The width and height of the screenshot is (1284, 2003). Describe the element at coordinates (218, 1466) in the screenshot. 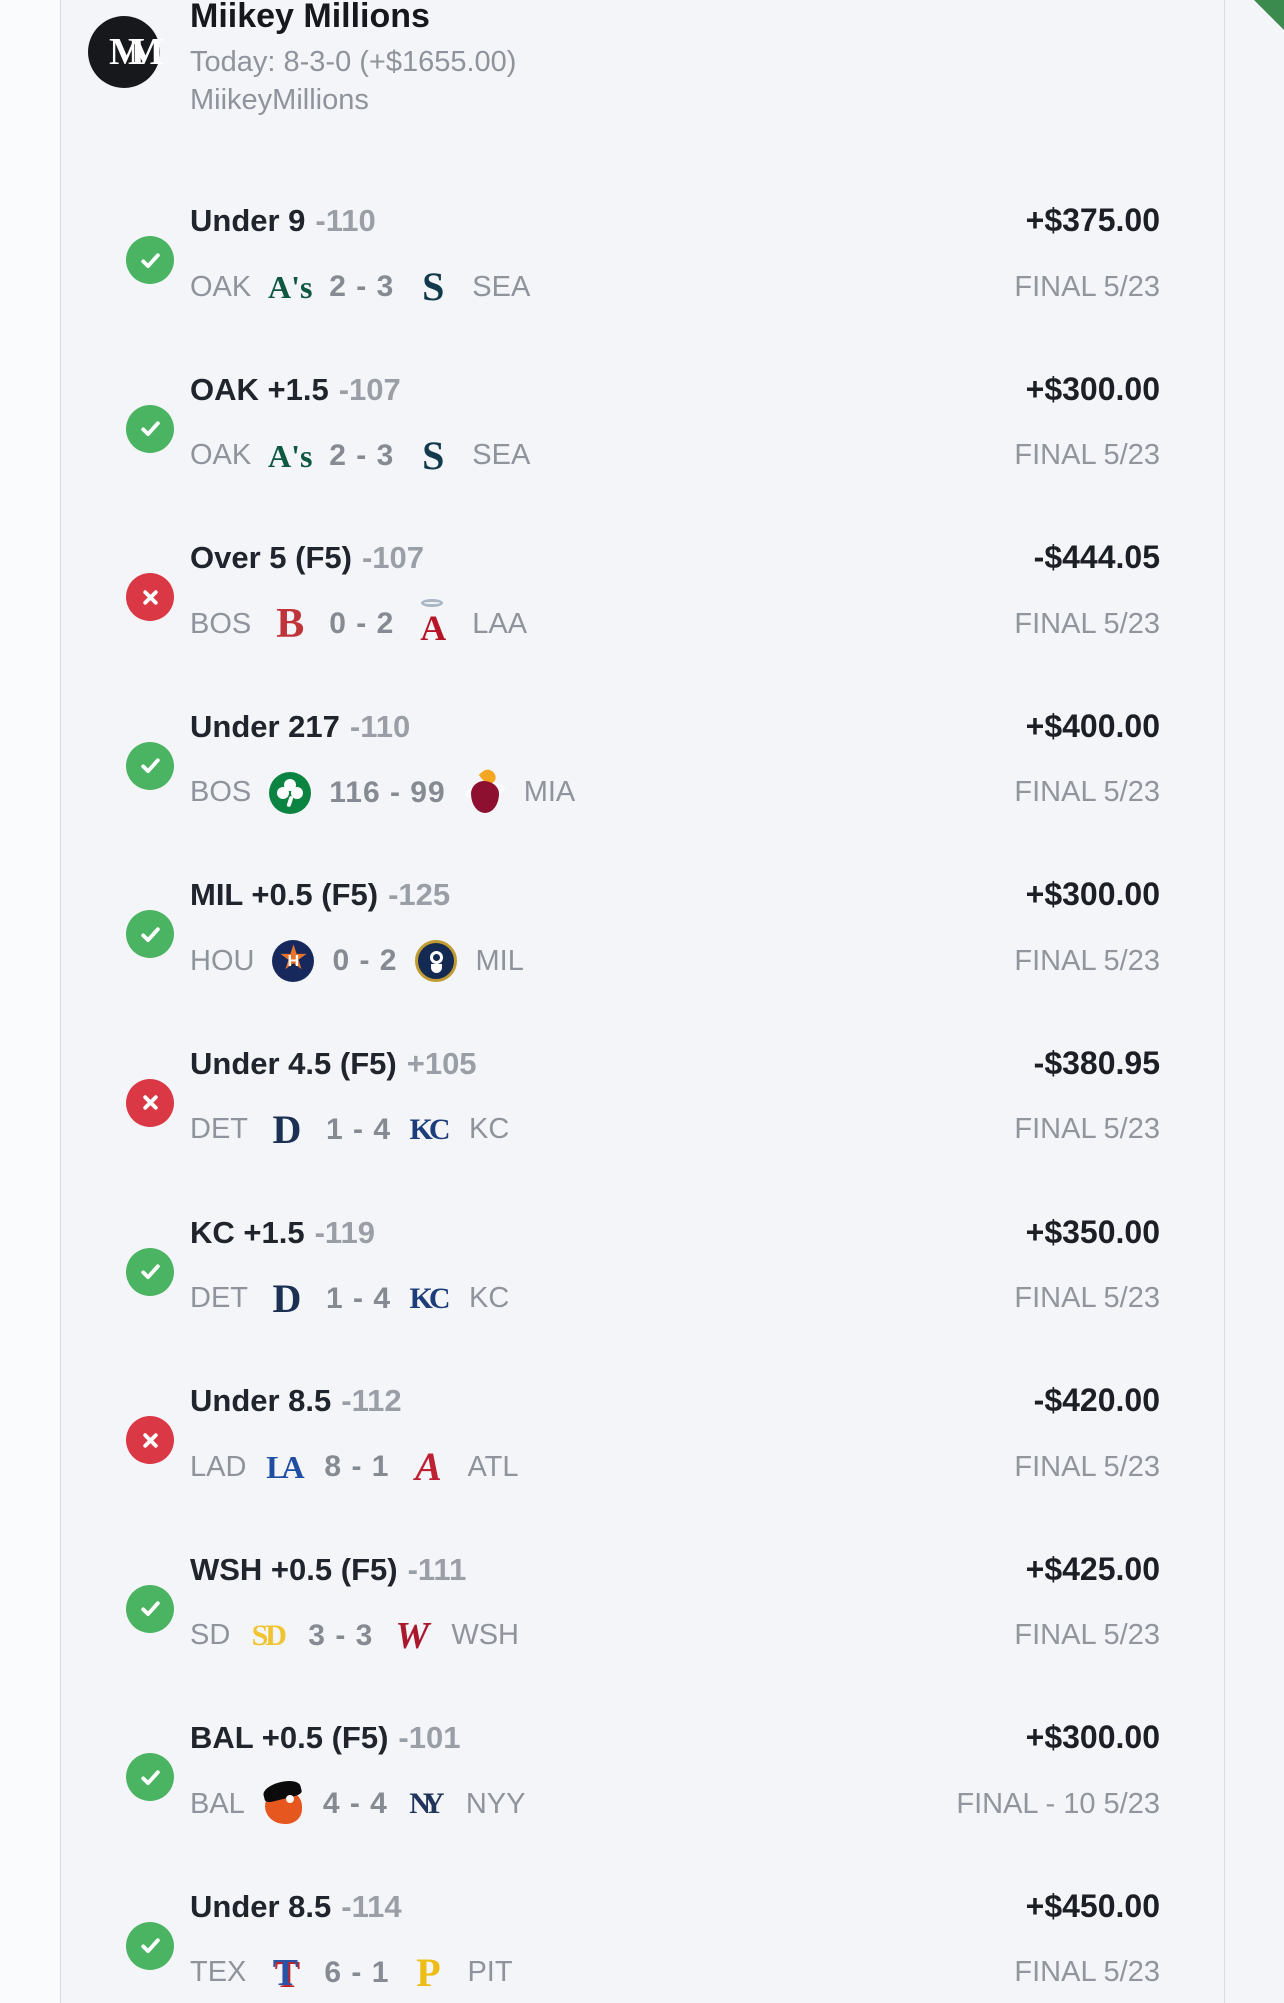

I see `away-team-abbr: LAD` at that location.